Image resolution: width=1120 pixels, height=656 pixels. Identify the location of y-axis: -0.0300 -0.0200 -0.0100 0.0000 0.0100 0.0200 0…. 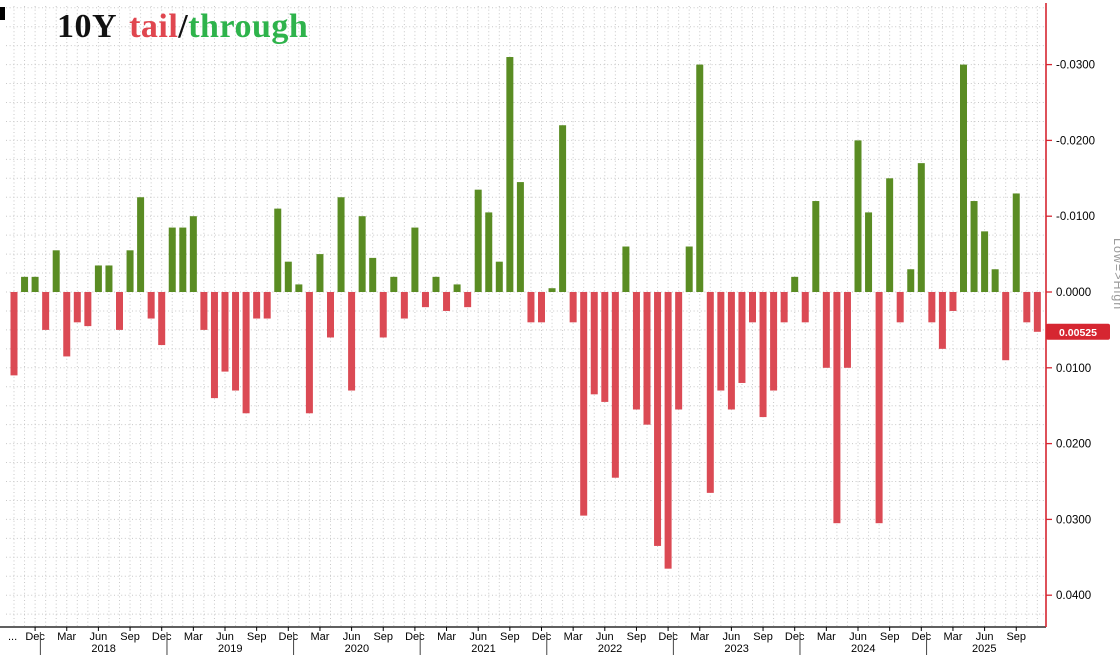
(1082, 315).